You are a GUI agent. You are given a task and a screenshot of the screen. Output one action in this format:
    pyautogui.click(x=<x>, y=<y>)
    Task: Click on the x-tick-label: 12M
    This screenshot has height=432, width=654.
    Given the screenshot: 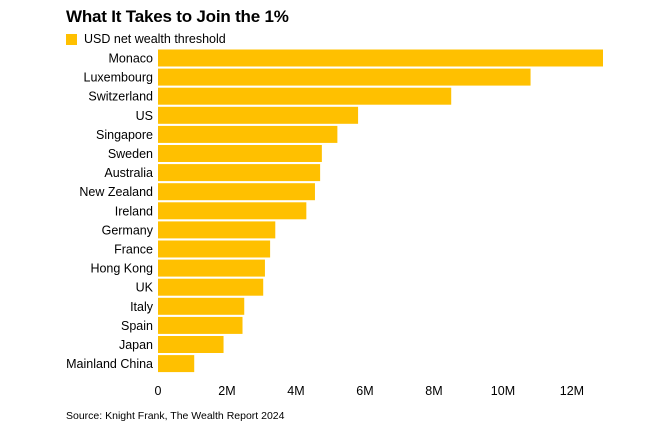 What is the action you would take?
    pyautogui.click(x=572, y=391)
    